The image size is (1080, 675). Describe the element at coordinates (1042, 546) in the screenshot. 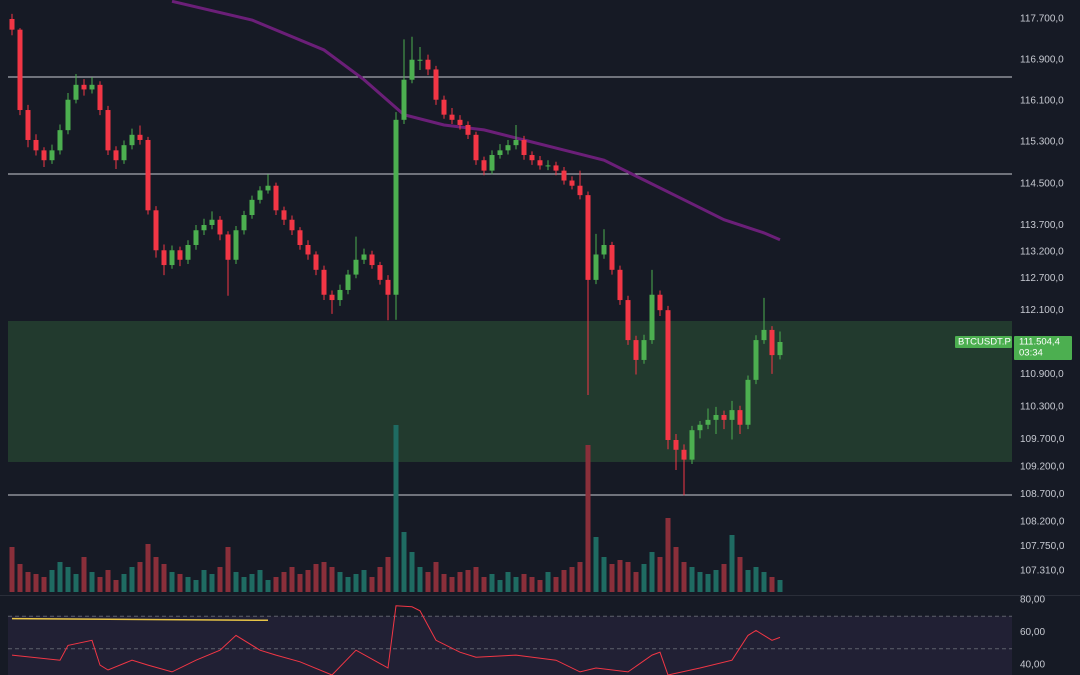

I see `y-tick-label: 107.750,0` at that location.